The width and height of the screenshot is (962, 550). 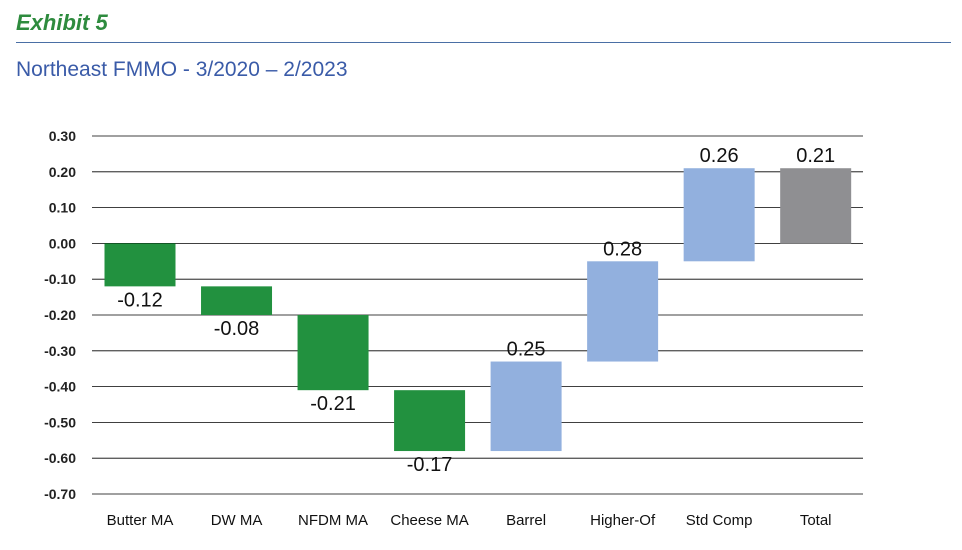 I want to click on y-tick-label: -0.10, so click(x=60, y=279).